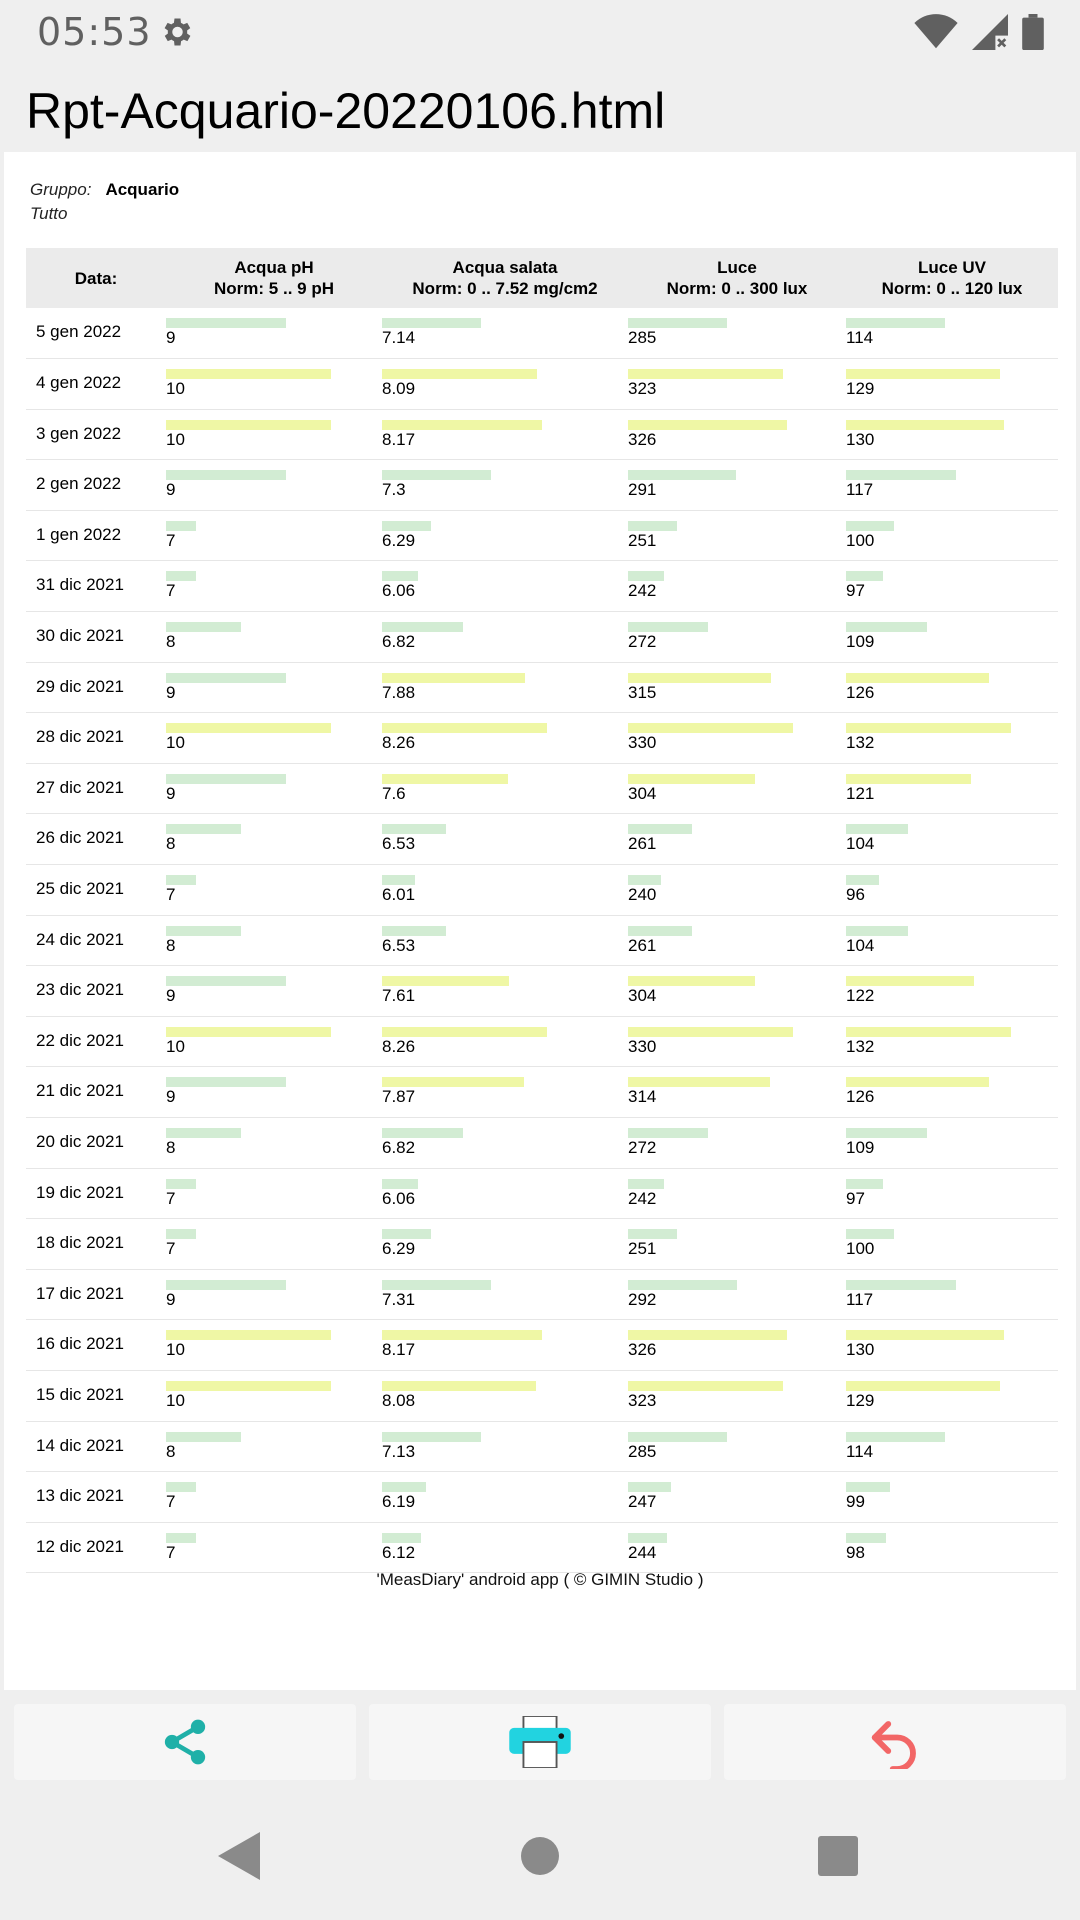  What do you see at coordinates (952, 1548) in the screenshot?
I see `value-cell: 98` at bounding box center [952, 1548].